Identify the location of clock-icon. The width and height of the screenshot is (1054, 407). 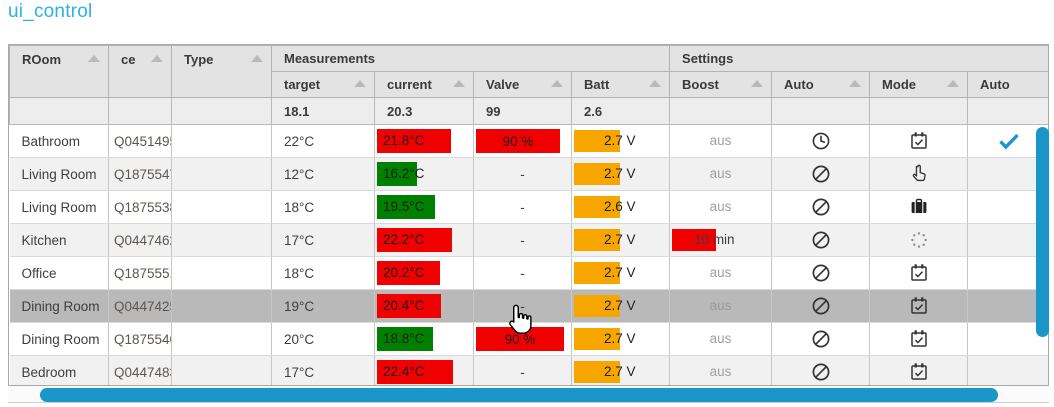
(821, 141).